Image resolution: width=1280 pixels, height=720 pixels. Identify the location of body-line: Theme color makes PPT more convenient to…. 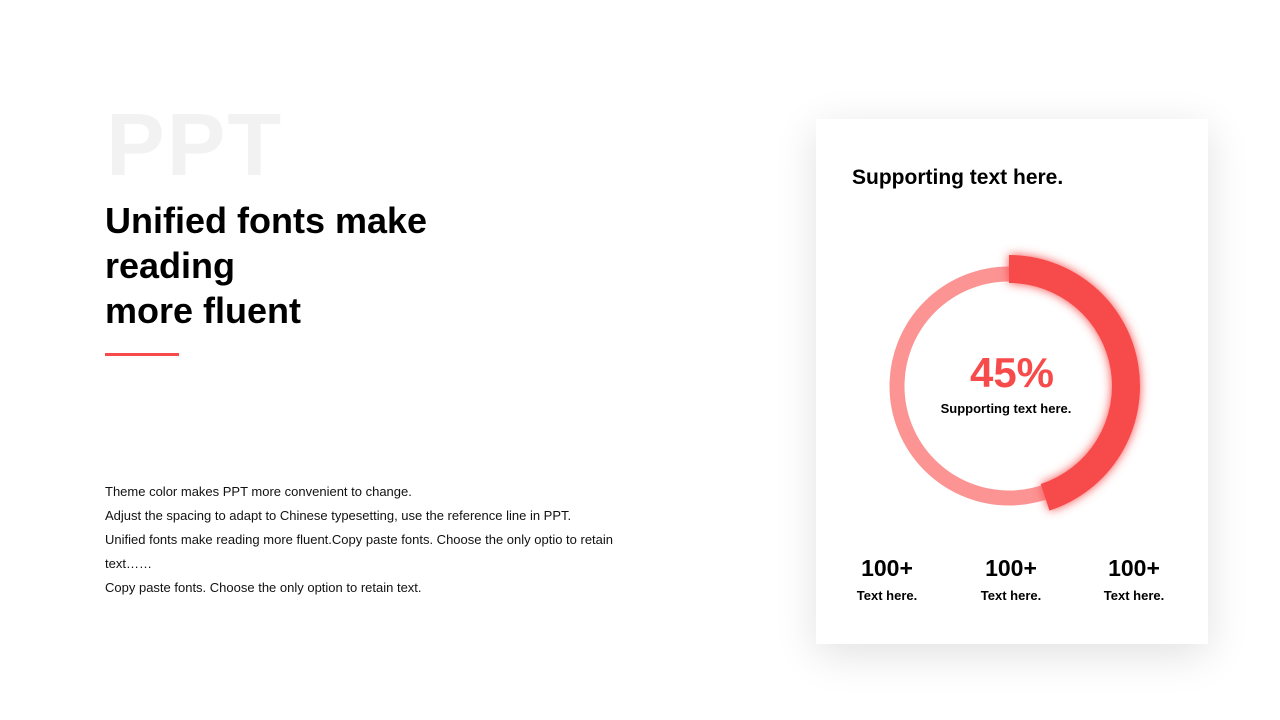
(258, 491).